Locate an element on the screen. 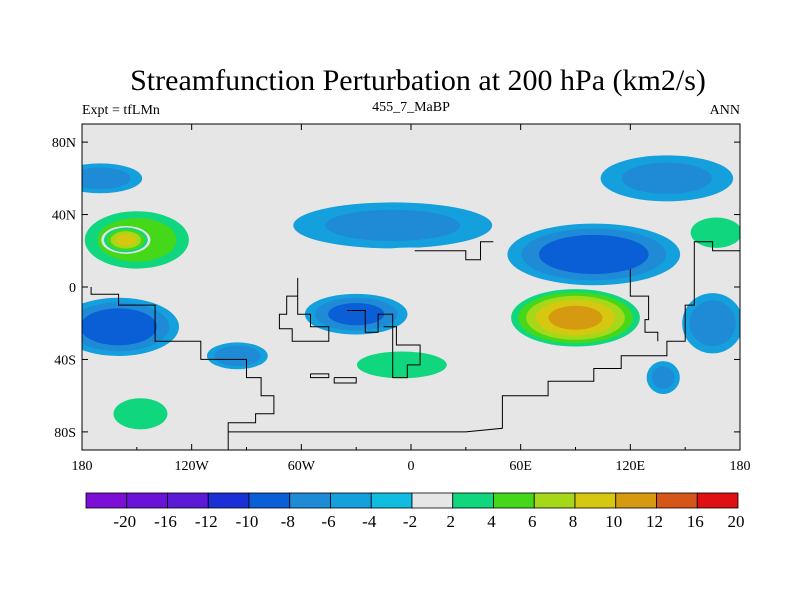  y-tick-label: 80S is located at coordinates (65, 433).